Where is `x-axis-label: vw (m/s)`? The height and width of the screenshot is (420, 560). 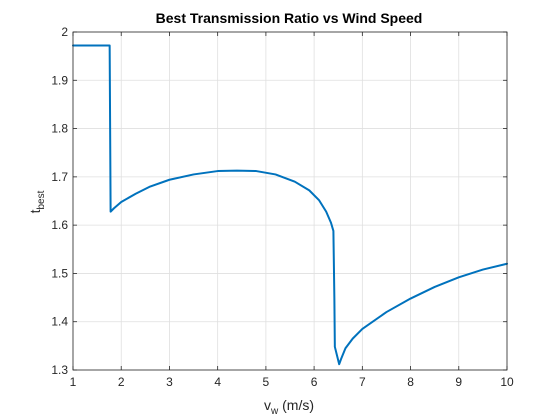 x-axis-label: vw (m/s) is located at coordinates (289, 407).